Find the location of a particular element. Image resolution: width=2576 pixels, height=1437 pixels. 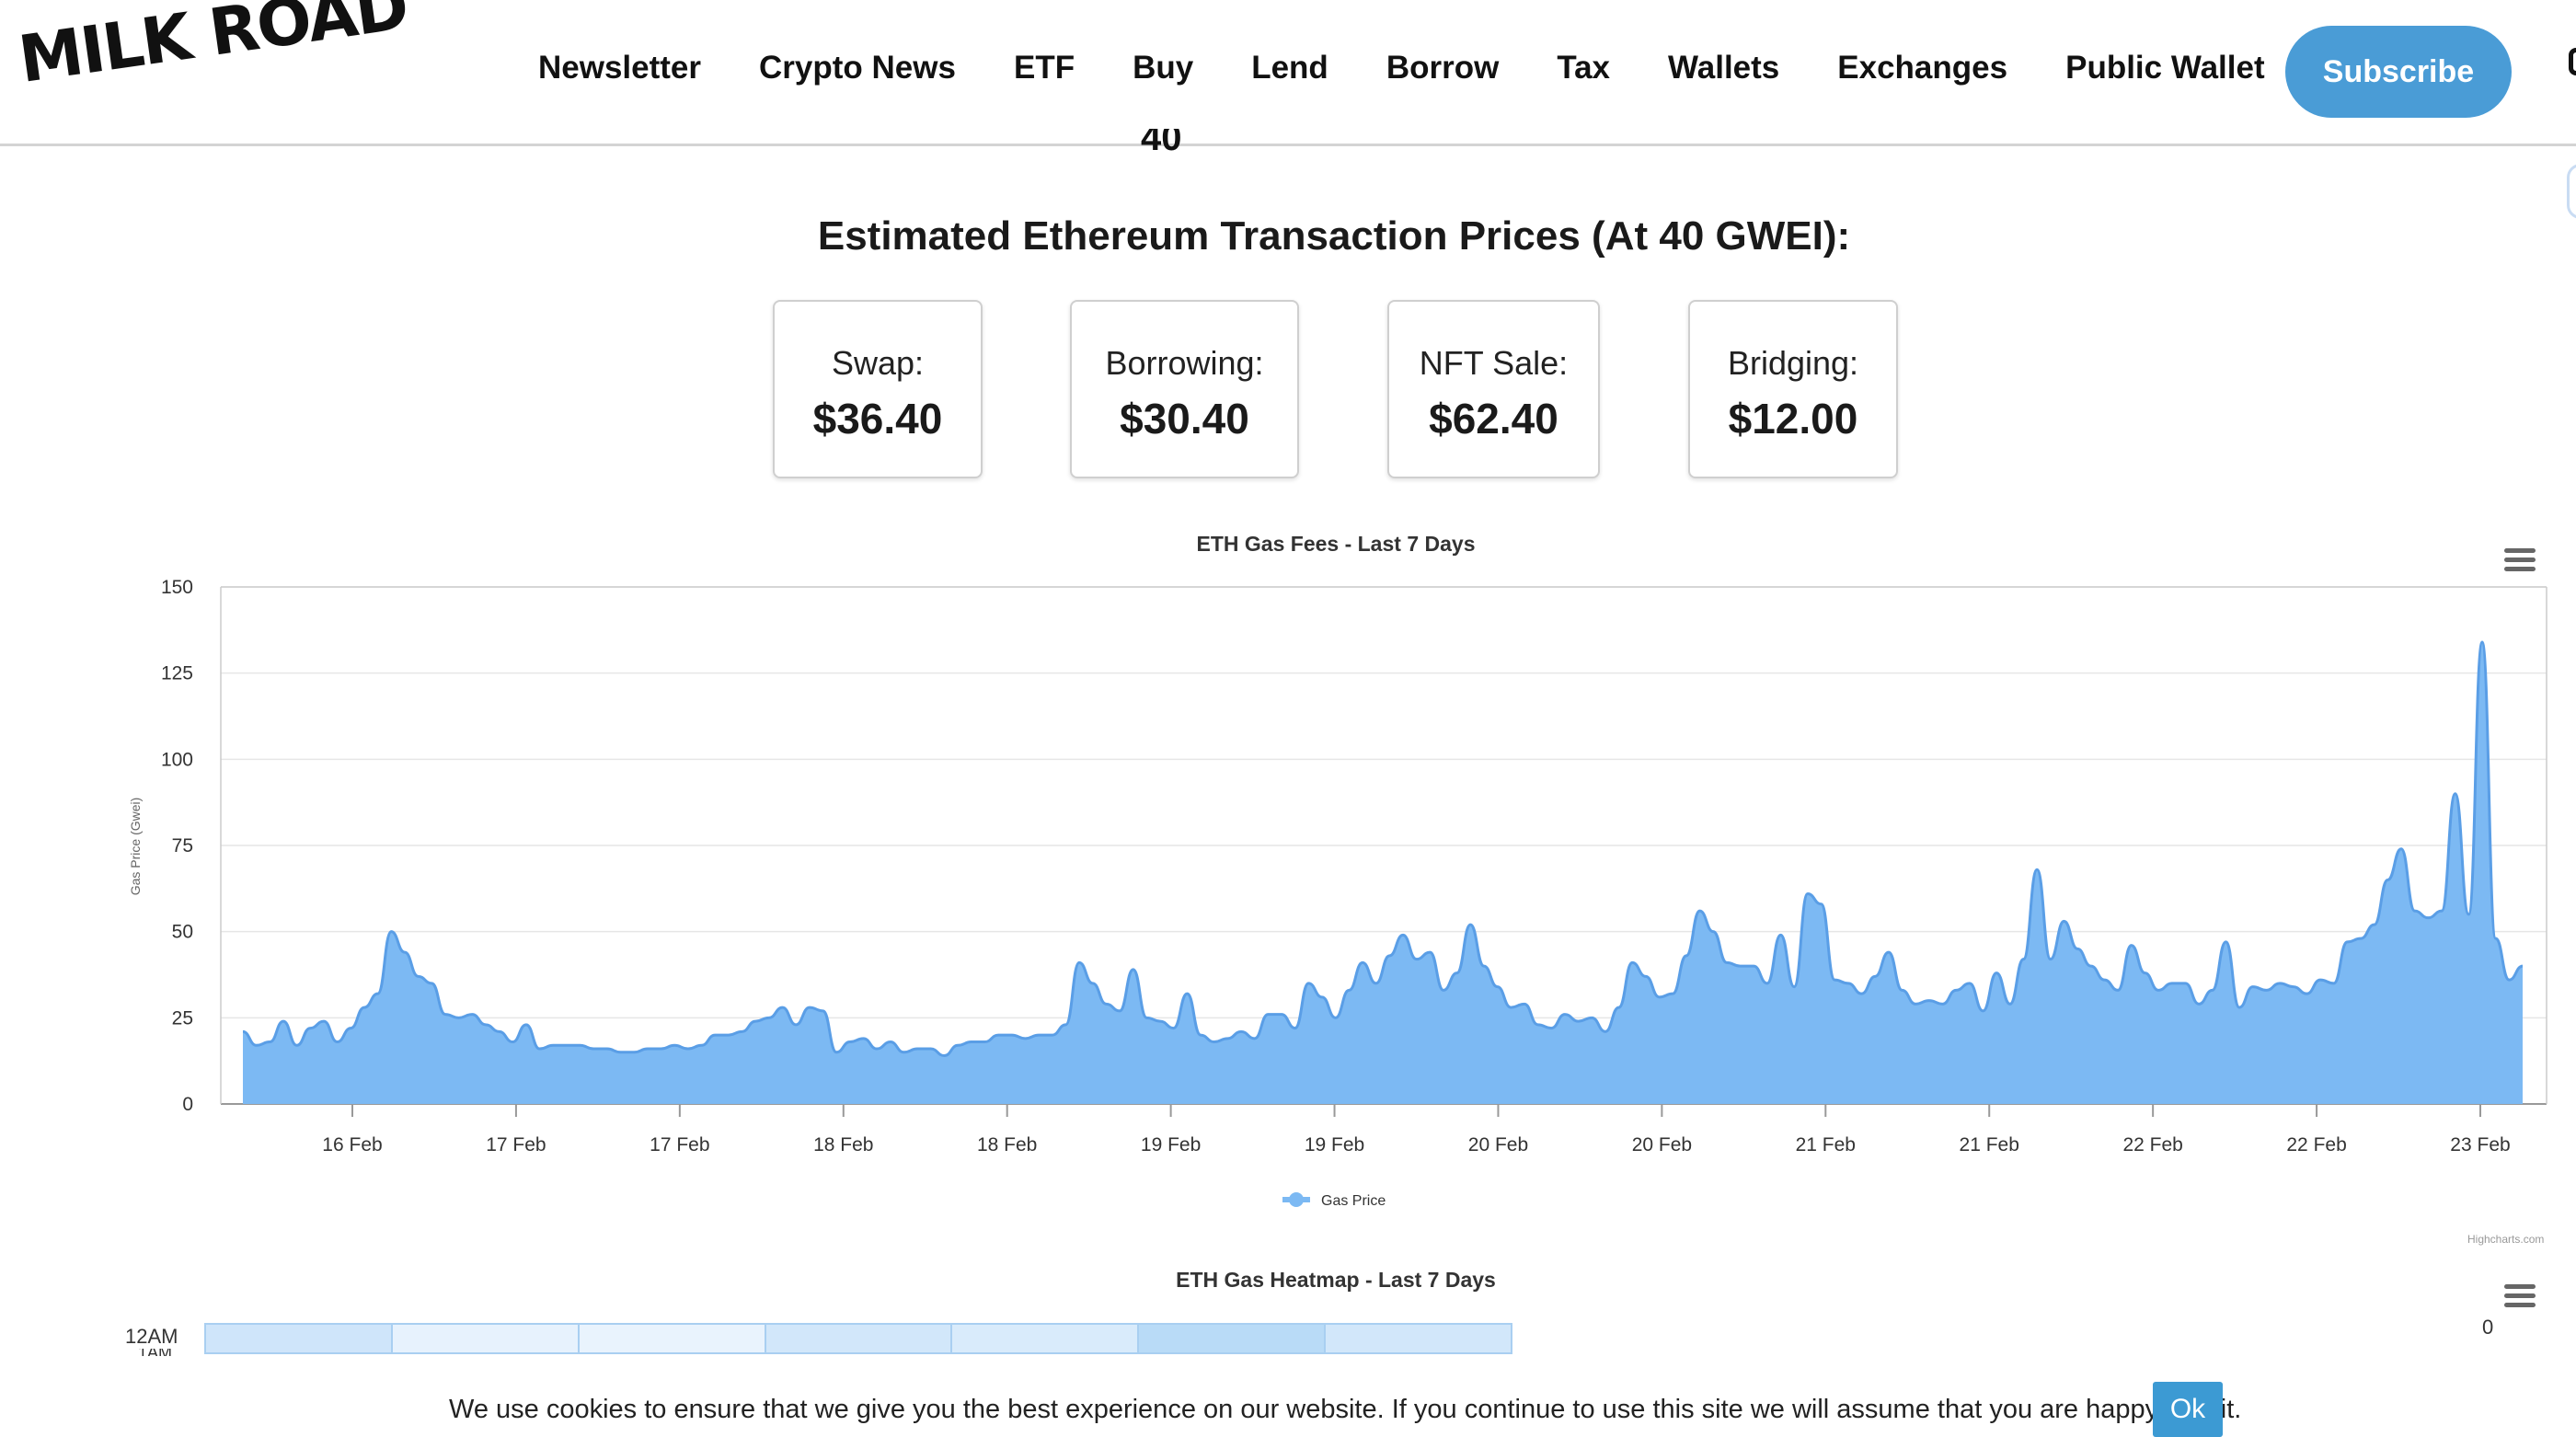

nav-exchanges: Exchanges is located at coordinates (1922, 68).